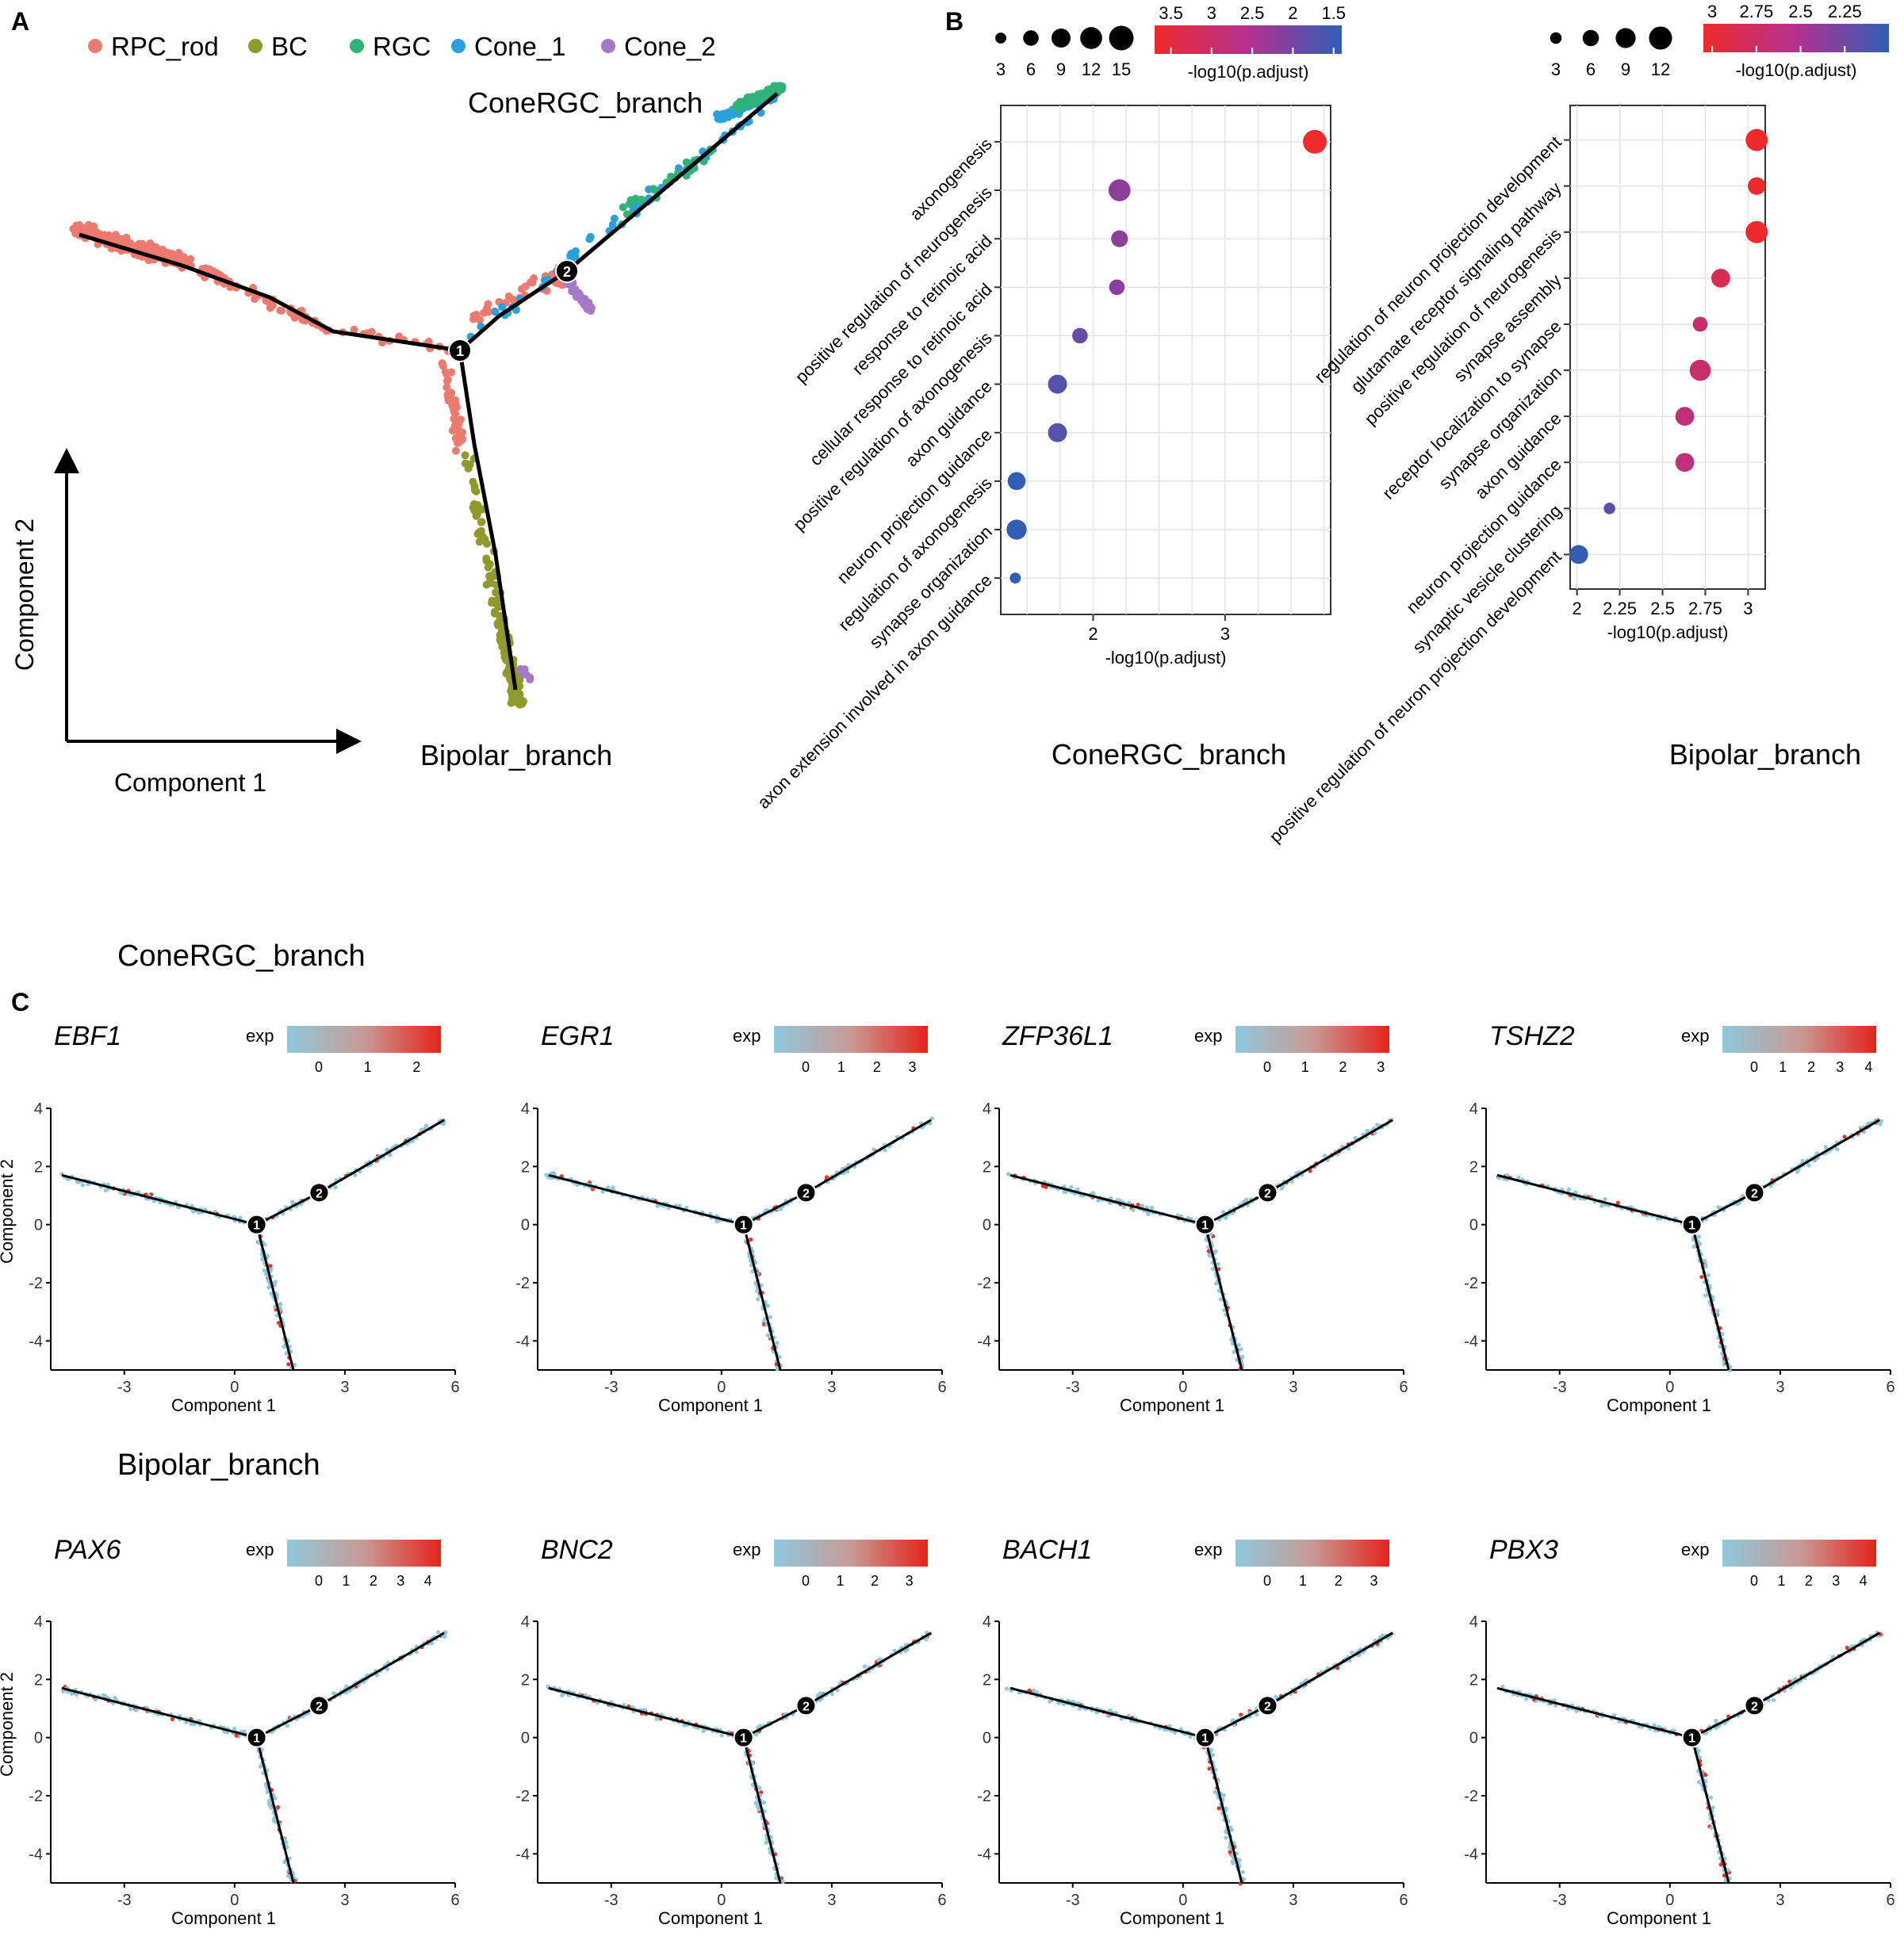 The height and width of the screenshot is (1940, 1904). I want to click on trajectory-path, so click(488, 520).